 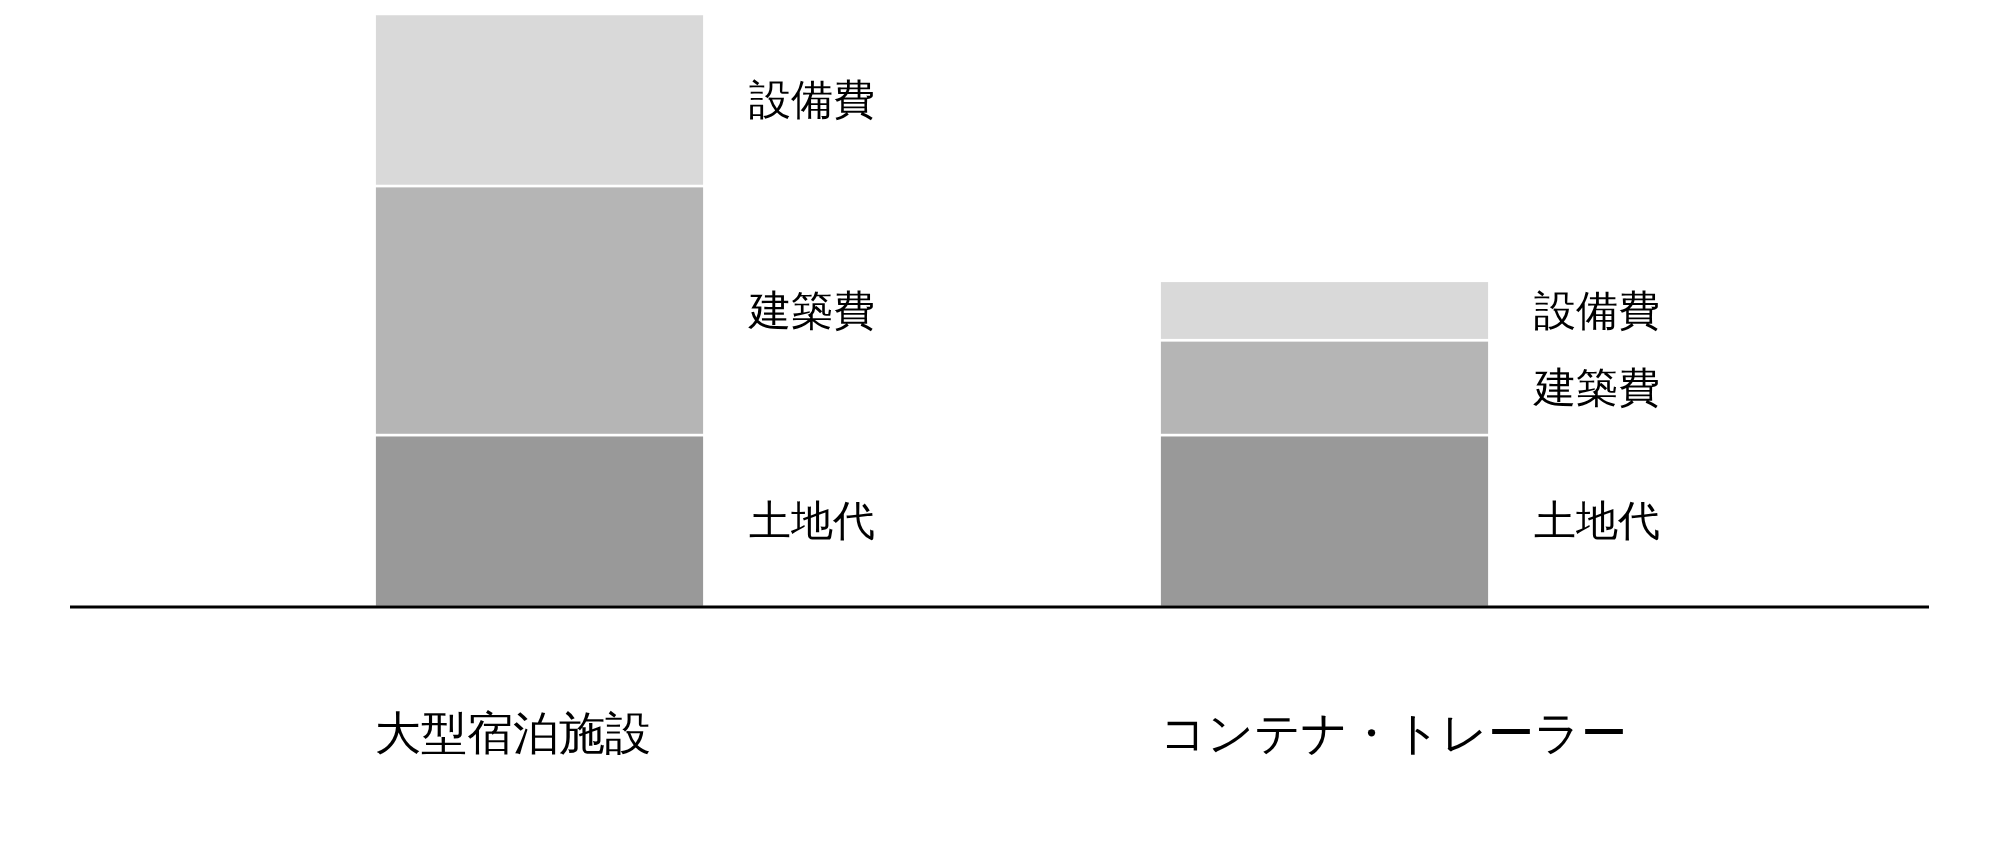 What do you see at coordinates (1017, 521) in the screenshot?
I see `土地代: 土地代 土地代` at bounding box center [1017, 521].